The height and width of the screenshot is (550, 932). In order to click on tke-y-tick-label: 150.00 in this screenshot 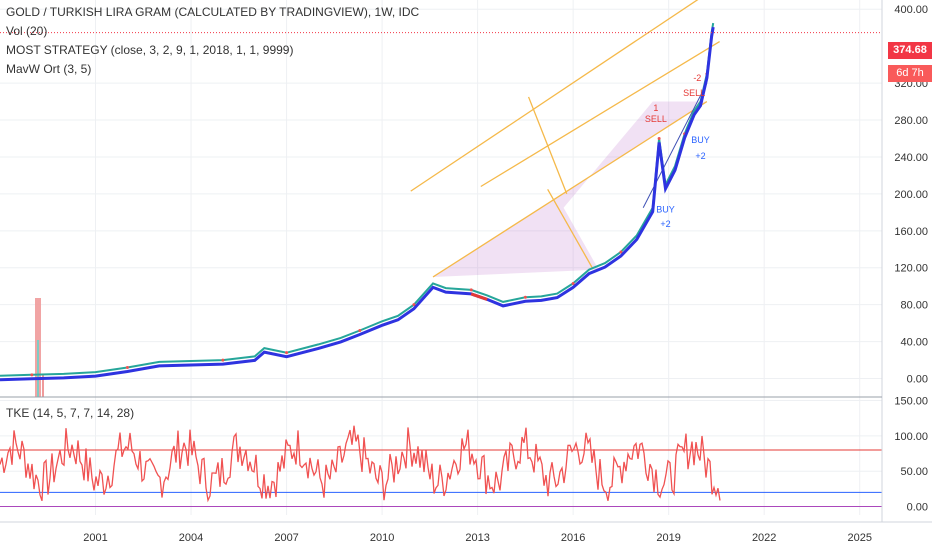, I will do `click(911, 402)`.